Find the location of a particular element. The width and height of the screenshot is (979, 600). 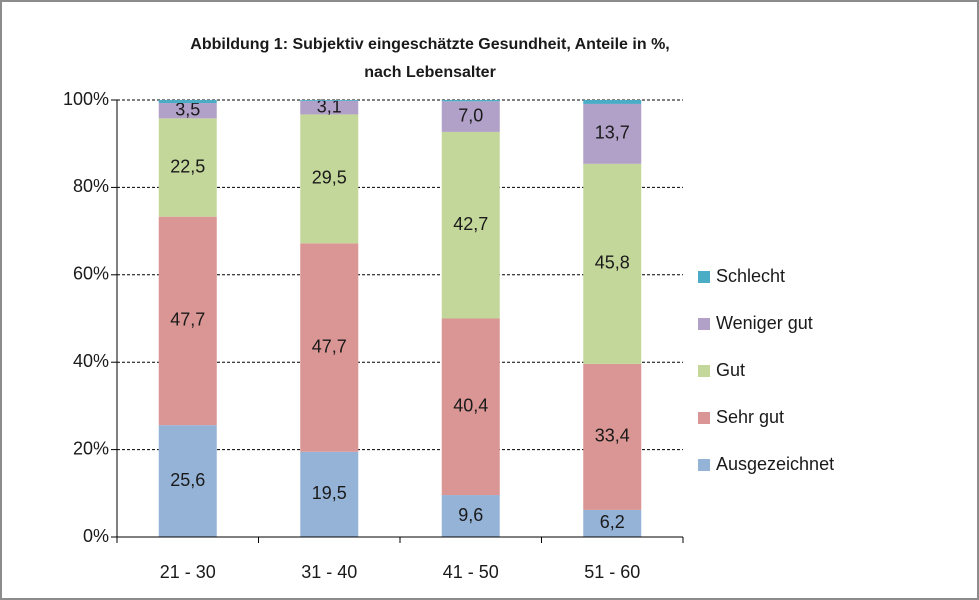

data-label: 40,4 is located at coordinates (470, 406).